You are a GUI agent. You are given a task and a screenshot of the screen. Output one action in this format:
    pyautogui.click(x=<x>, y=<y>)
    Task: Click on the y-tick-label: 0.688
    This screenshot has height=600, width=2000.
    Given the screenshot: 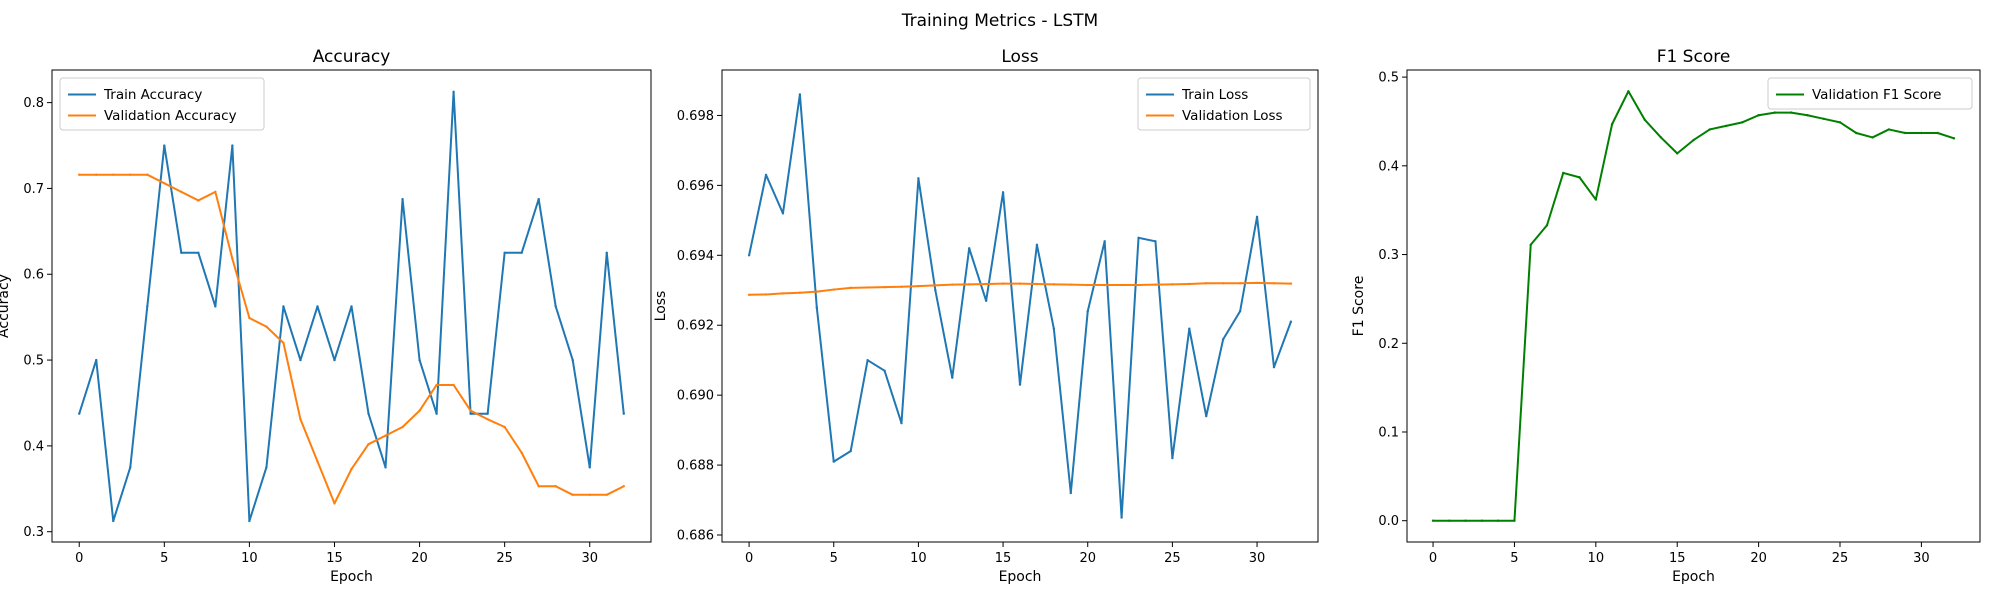 What is the action you would take?
    pyautogui.click(x=695, y=466)
    